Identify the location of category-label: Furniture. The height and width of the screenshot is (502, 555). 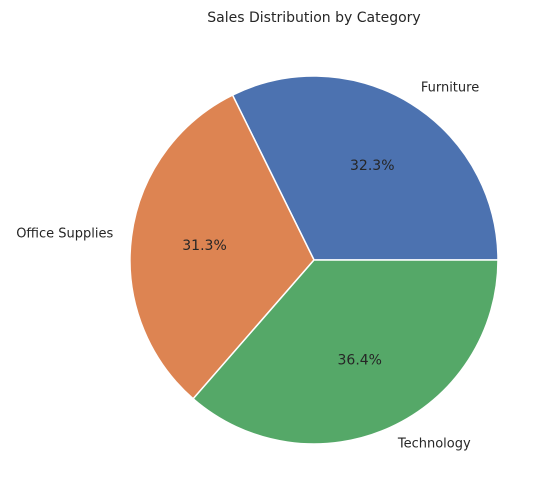
(450, 88).